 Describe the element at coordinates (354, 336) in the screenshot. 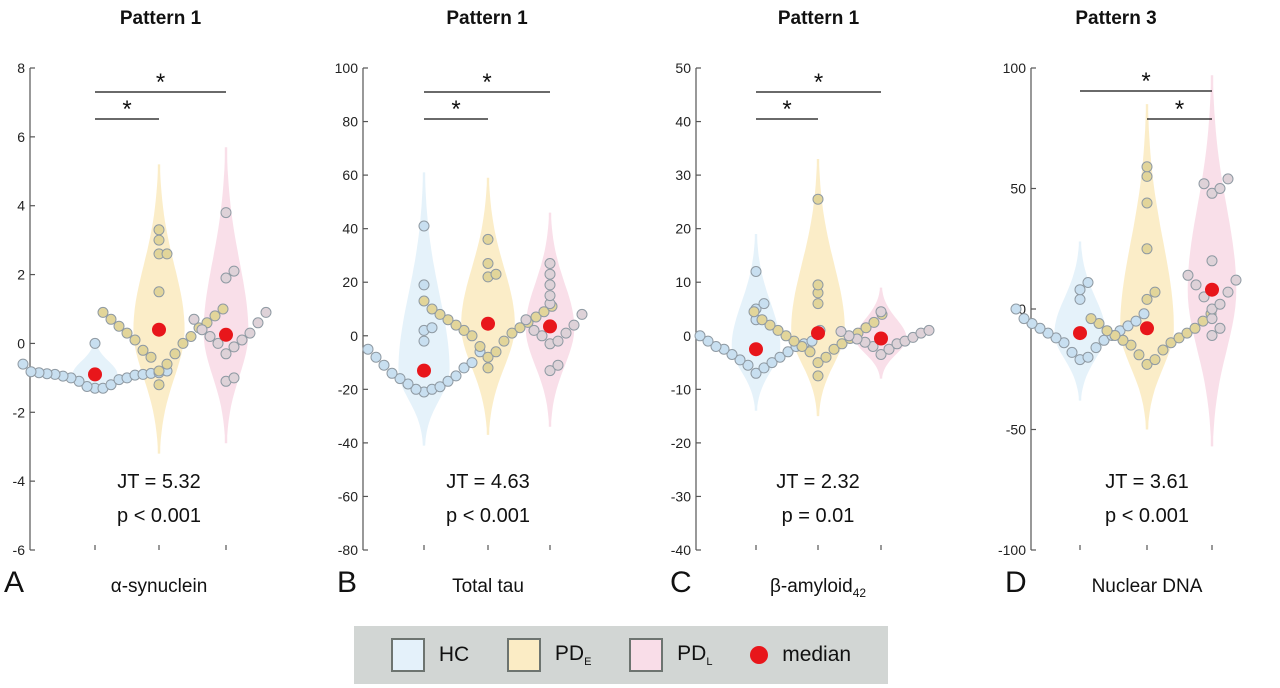

I see `y-tick-label: 0` at that location.